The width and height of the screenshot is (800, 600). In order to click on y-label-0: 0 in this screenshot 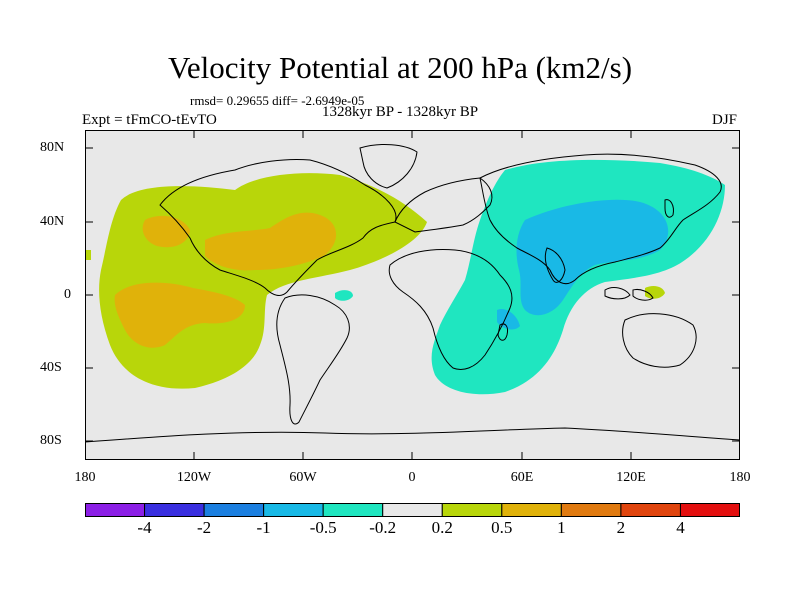, I will do `click(67, 294)`.